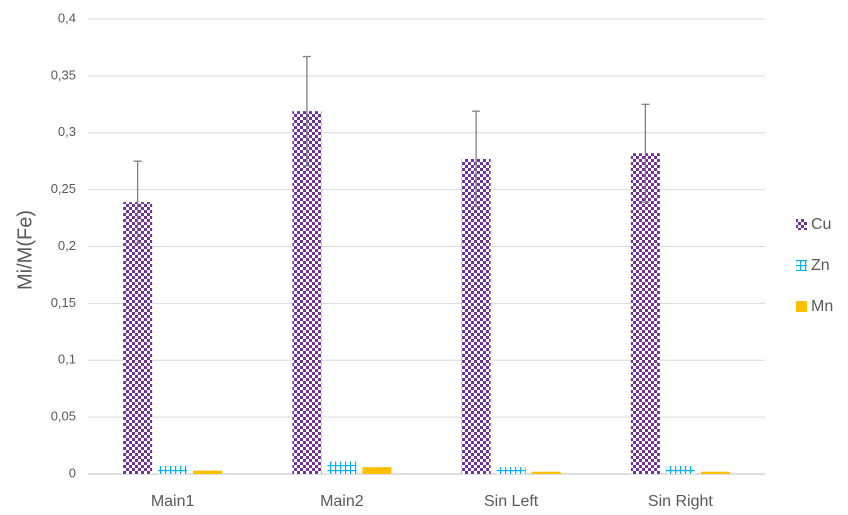  What do you see at coordinates (72, 472) in the screenshot?
I see `y-tick-label: 0` at bounding box center [72, 472].